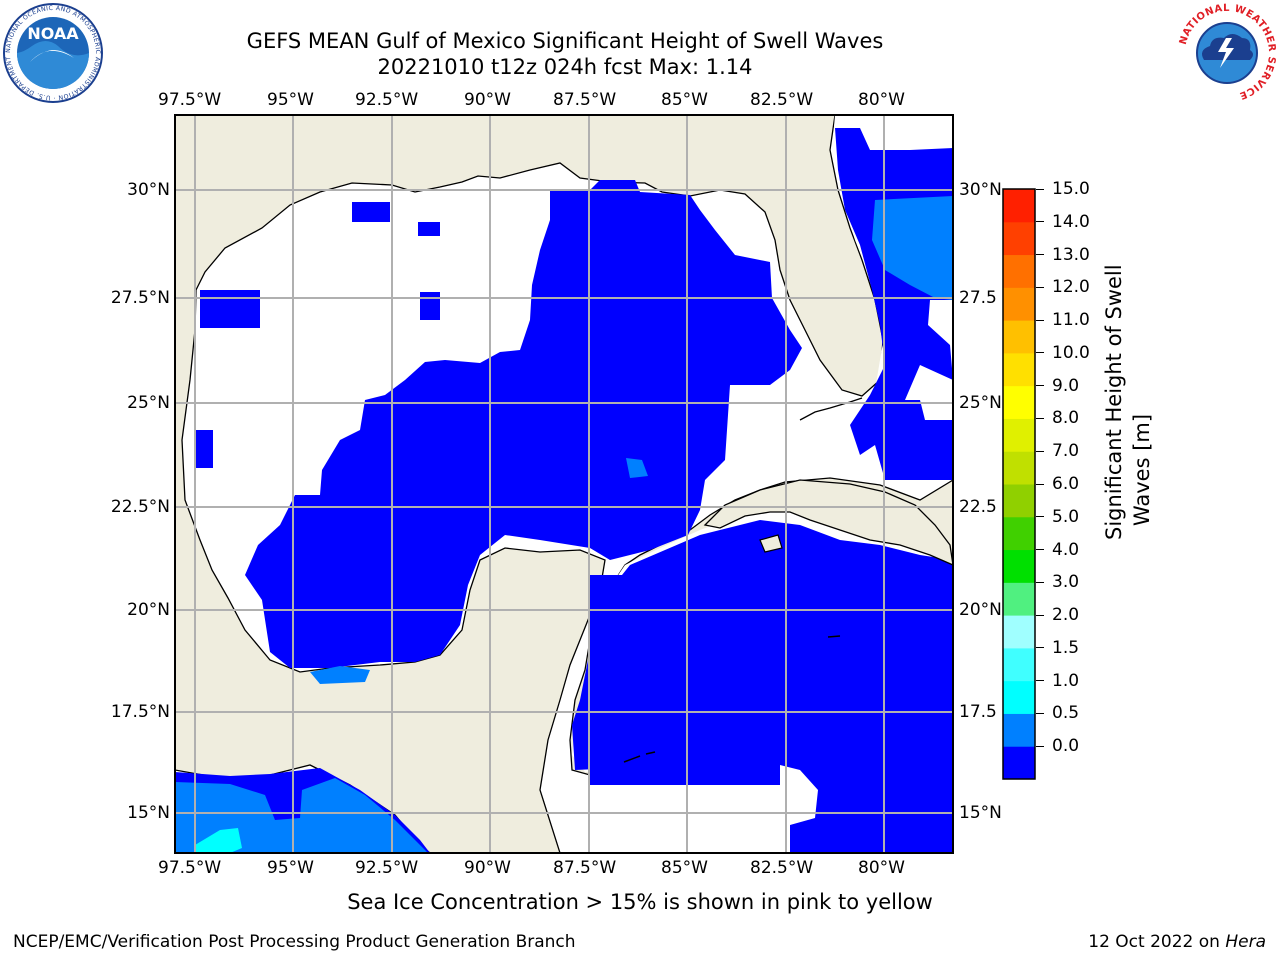 The width and height of the screenshot is (1280, 960). I want to click on lat-tick-right: 15°N, so click(980, 813).